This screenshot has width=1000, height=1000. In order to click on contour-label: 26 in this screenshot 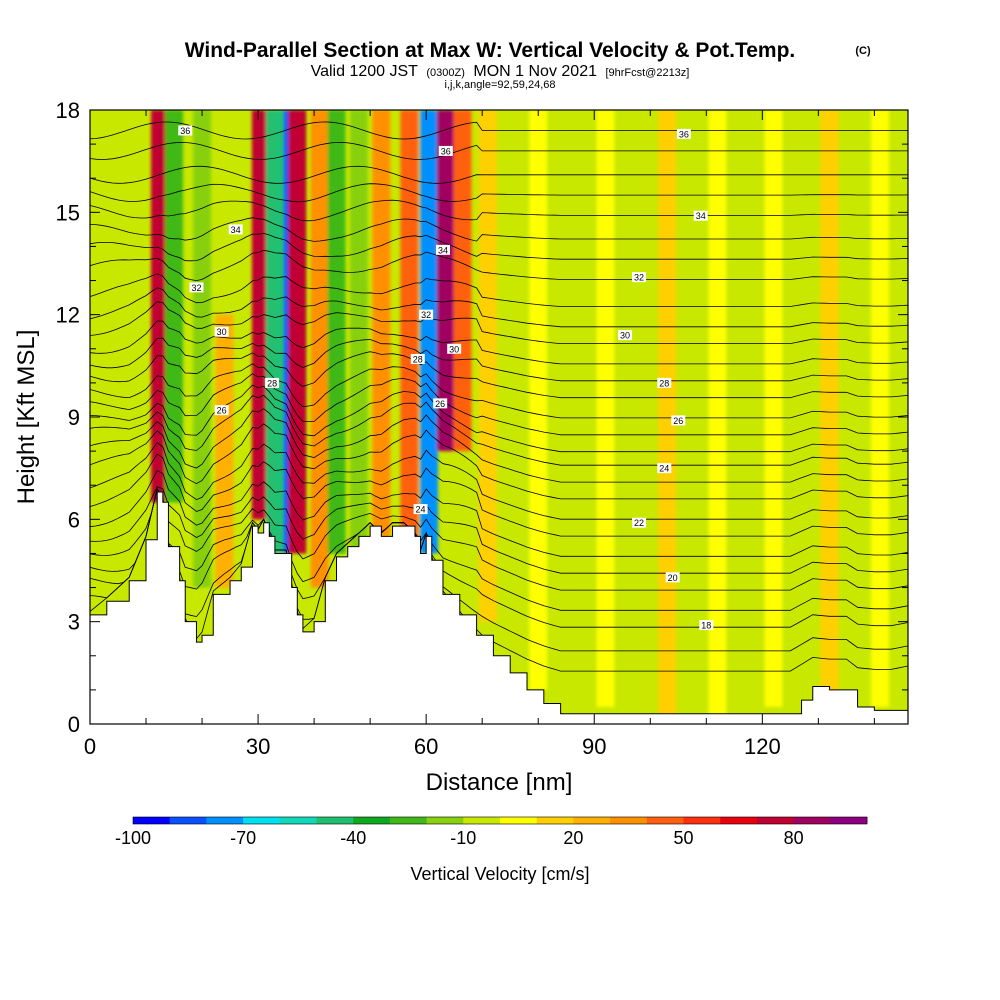, I will do `click(221, 410)`.